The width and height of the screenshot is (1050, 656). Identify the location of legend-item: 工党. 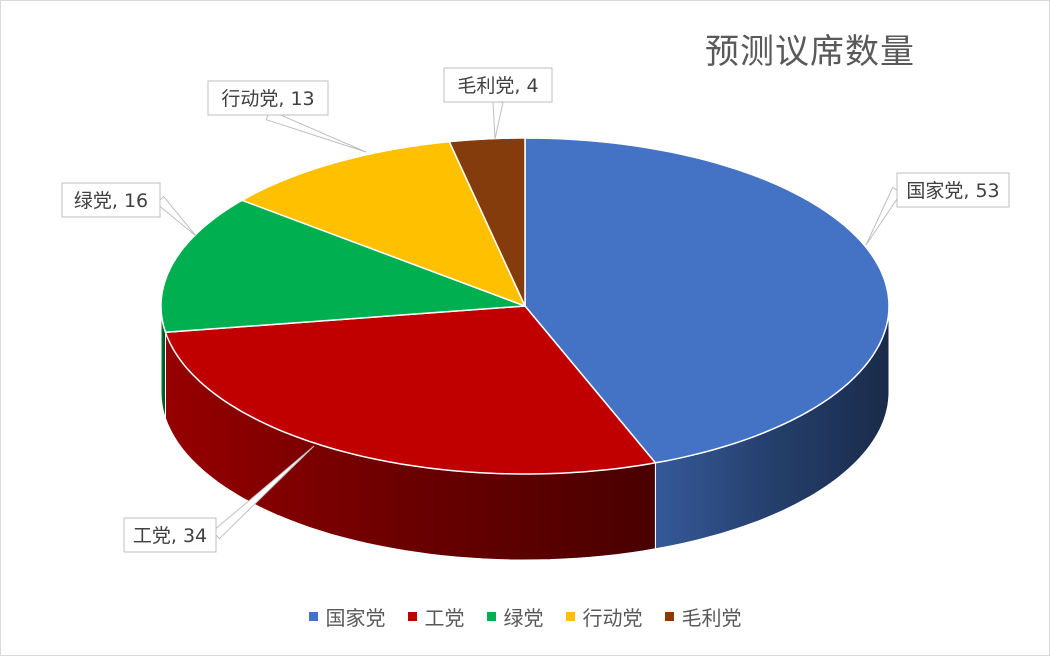
(436, 616).